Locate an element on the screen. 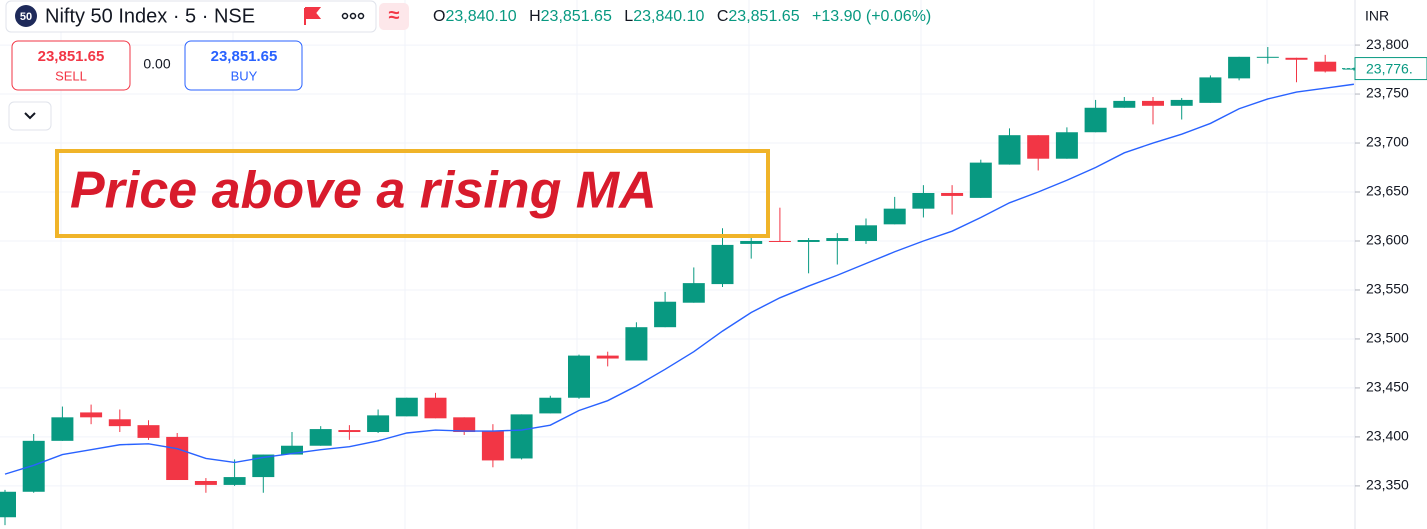  spread: 0.00 is located at coordinates (156, 64).